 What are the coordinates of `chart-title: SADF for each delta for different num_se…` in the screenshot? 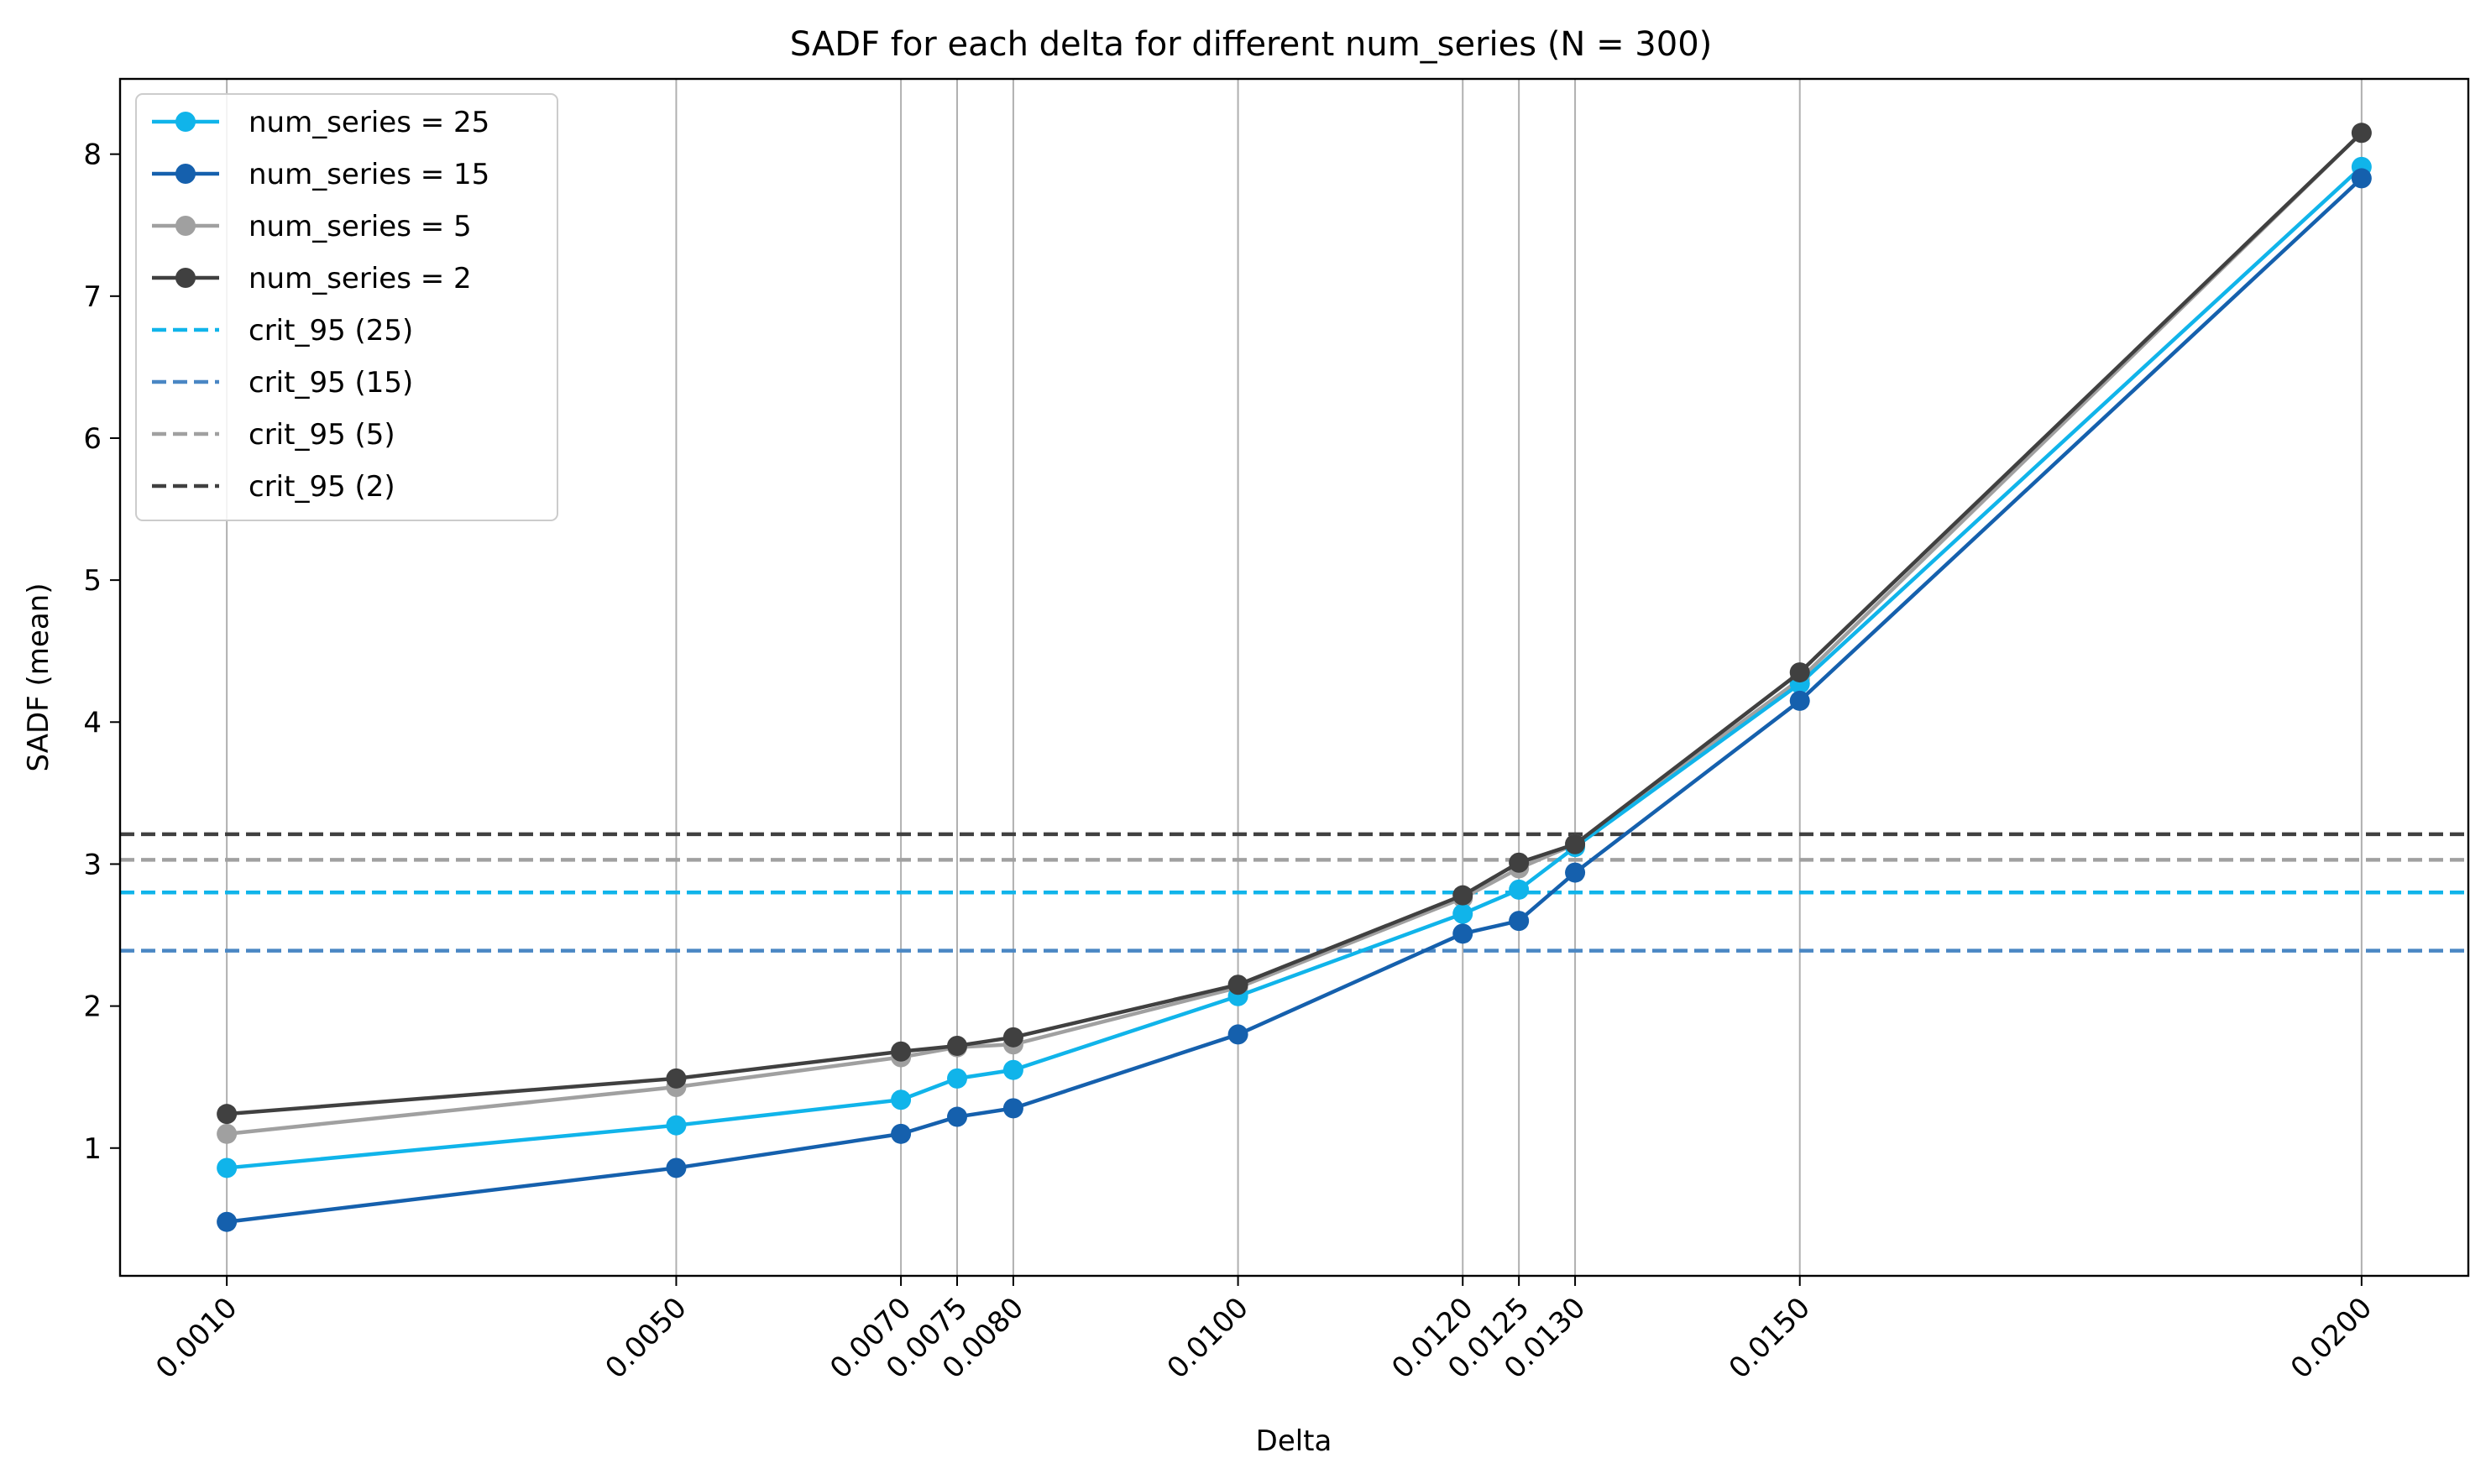 It's located at (1251, 44).